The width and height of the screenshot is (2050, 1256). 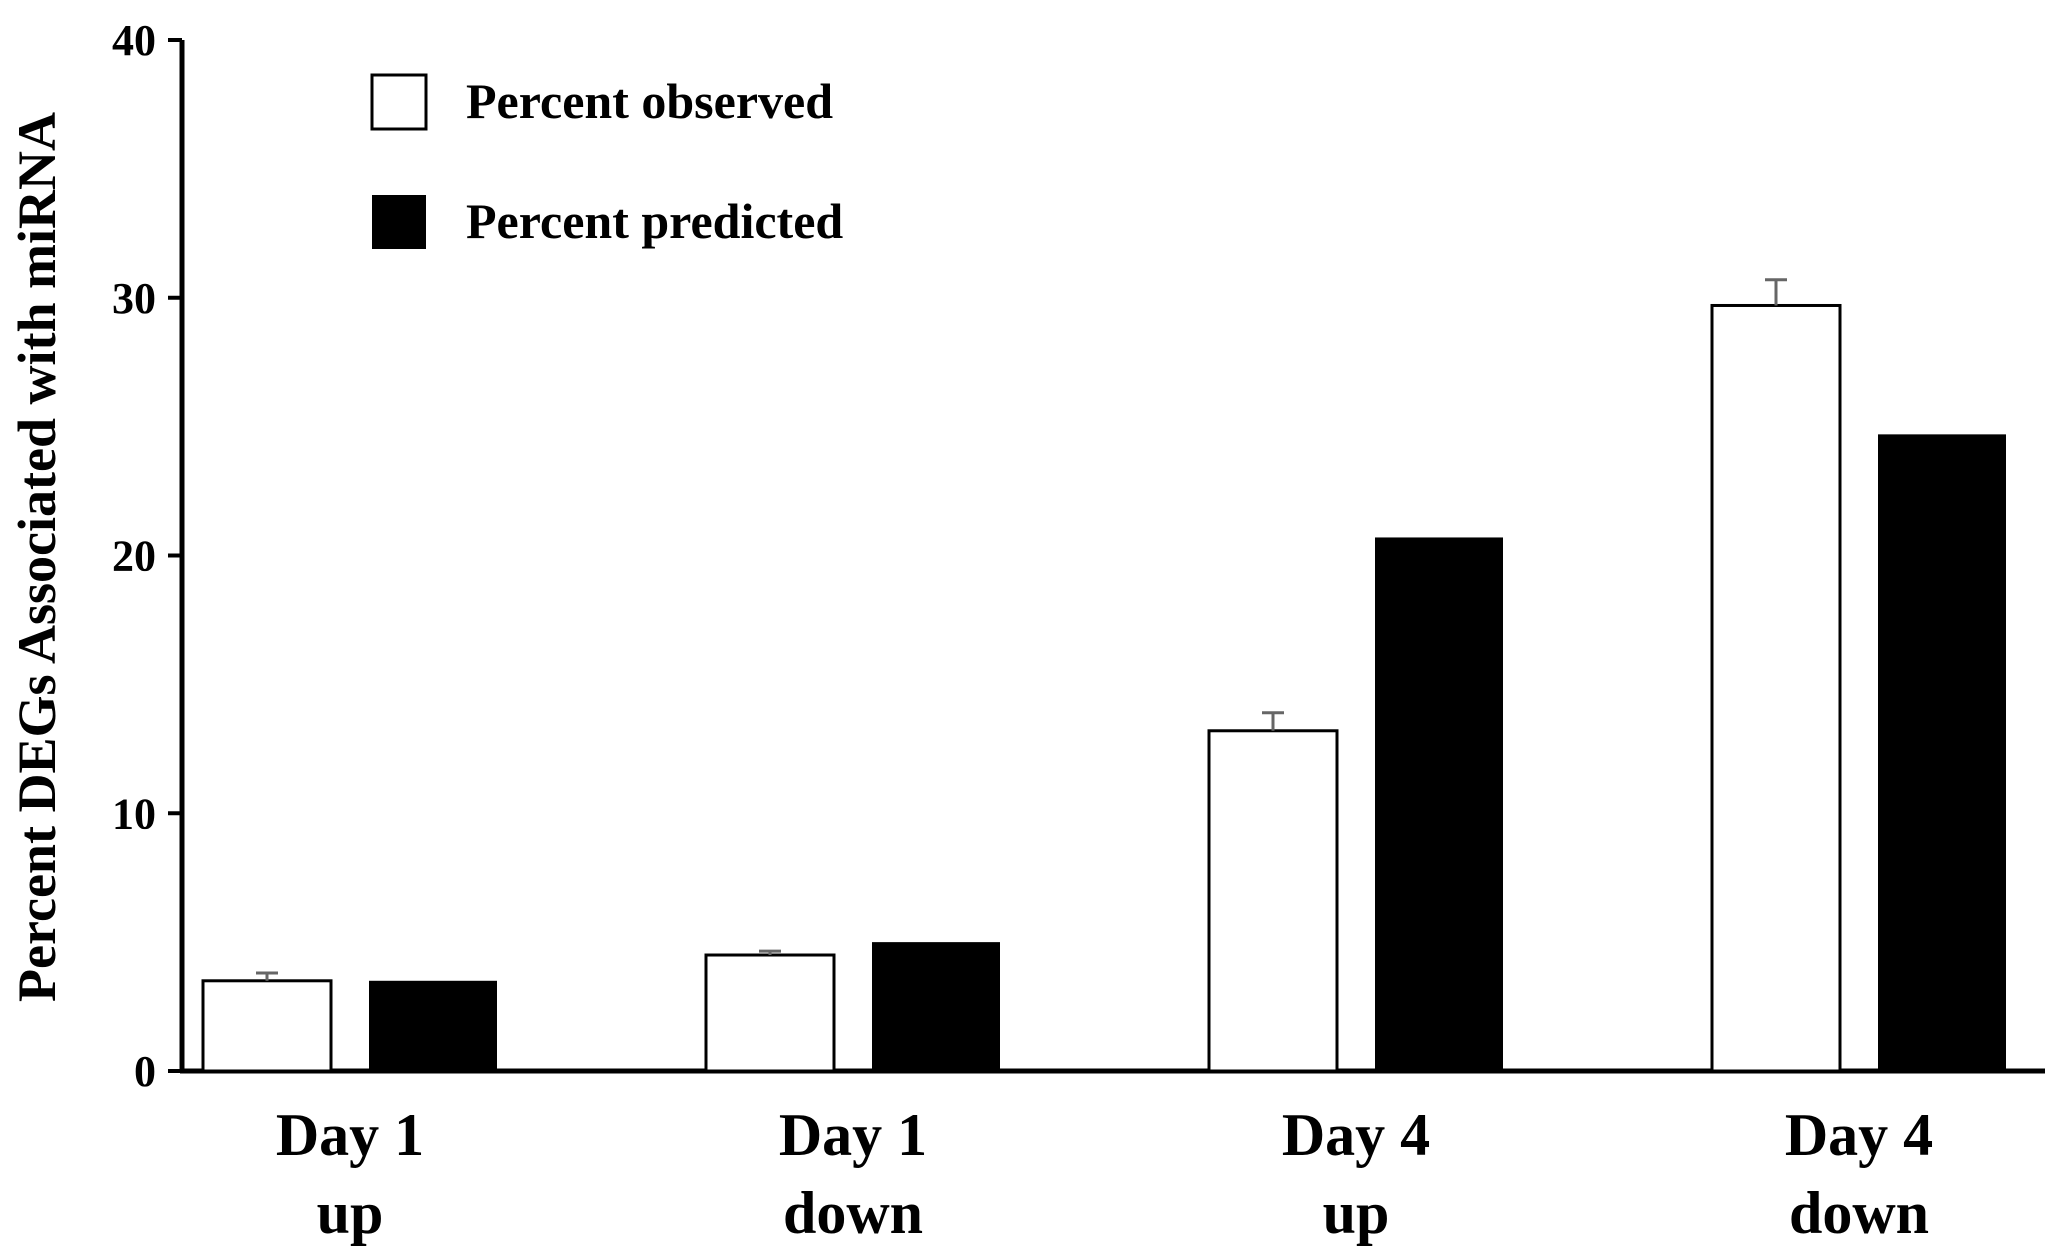 I want to click on y-tick-label: 10, so click(x=134, y=813).